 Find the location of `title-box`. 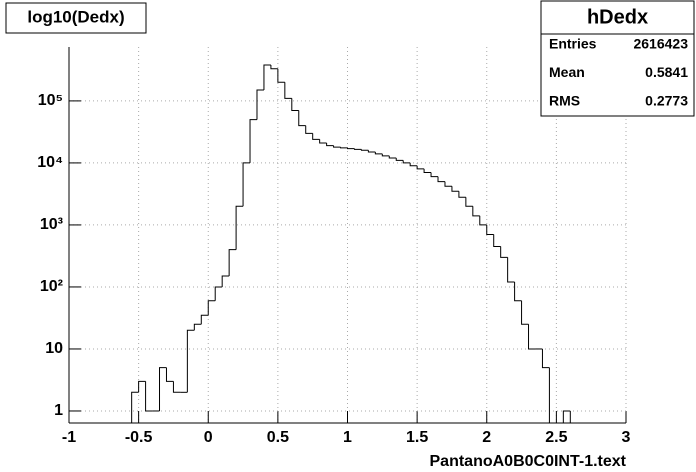

title-box is located at coordinates (76, 18).